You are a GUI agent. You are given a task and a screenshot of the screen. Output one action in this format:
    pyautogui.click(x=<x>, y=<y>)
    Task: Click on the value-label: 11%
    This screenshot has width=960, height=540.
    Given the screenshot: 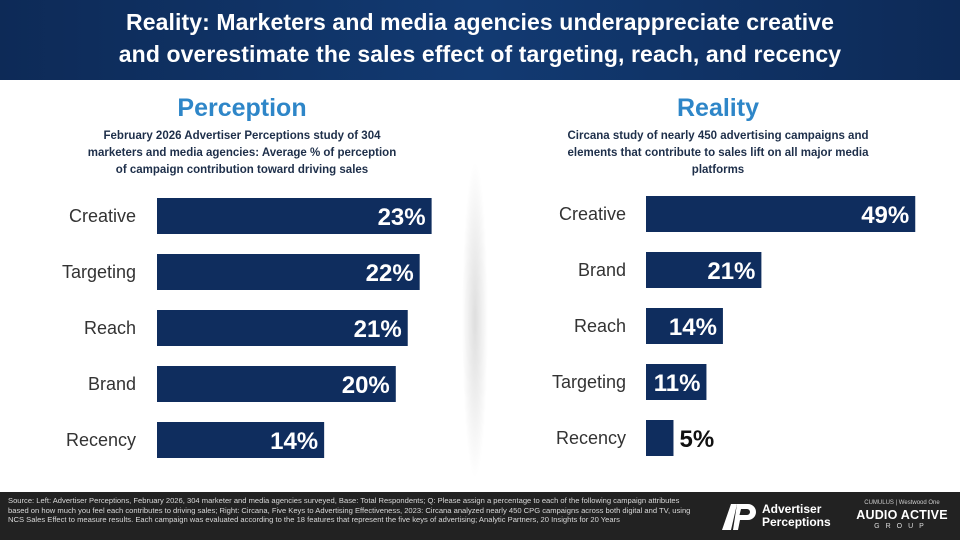 What is the action you would take?
    pyautogui.click(x=677, y=383)
    